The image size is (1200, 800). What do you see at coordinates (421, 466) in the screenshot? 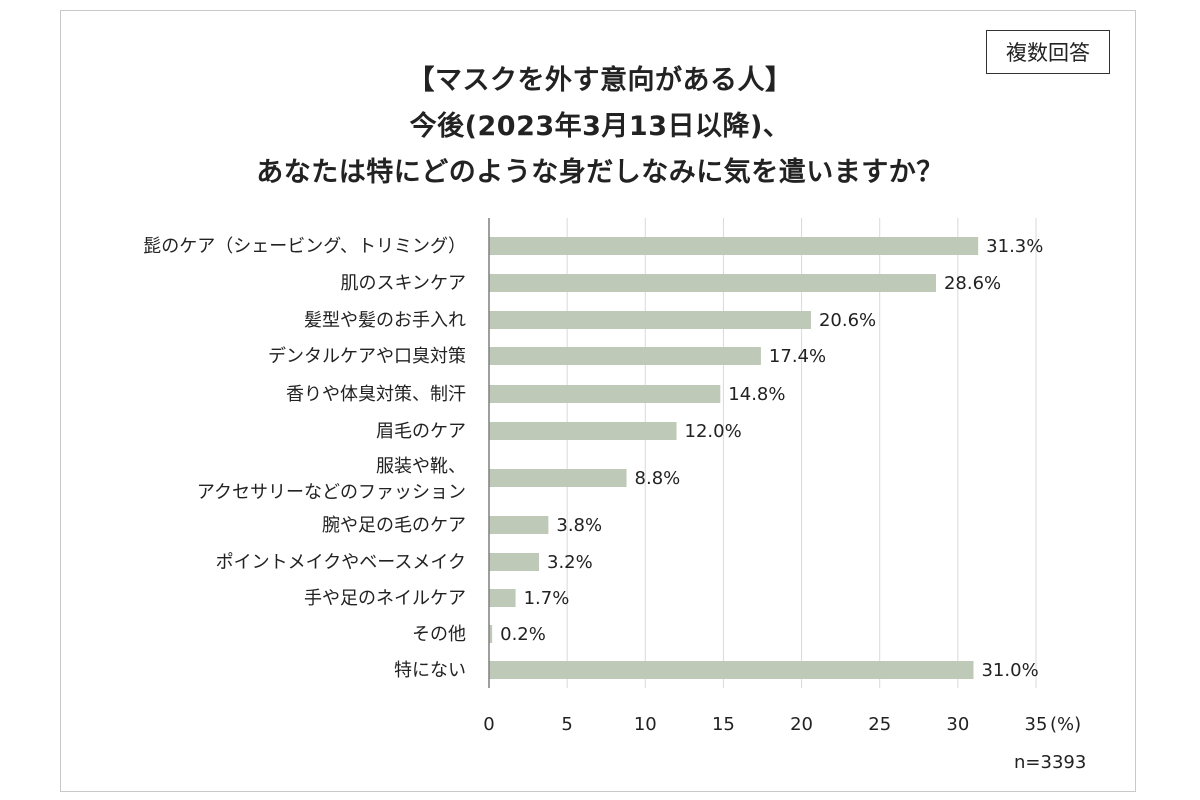
I see `category-label: 服装や靴、` at bounding box center [421, 466].